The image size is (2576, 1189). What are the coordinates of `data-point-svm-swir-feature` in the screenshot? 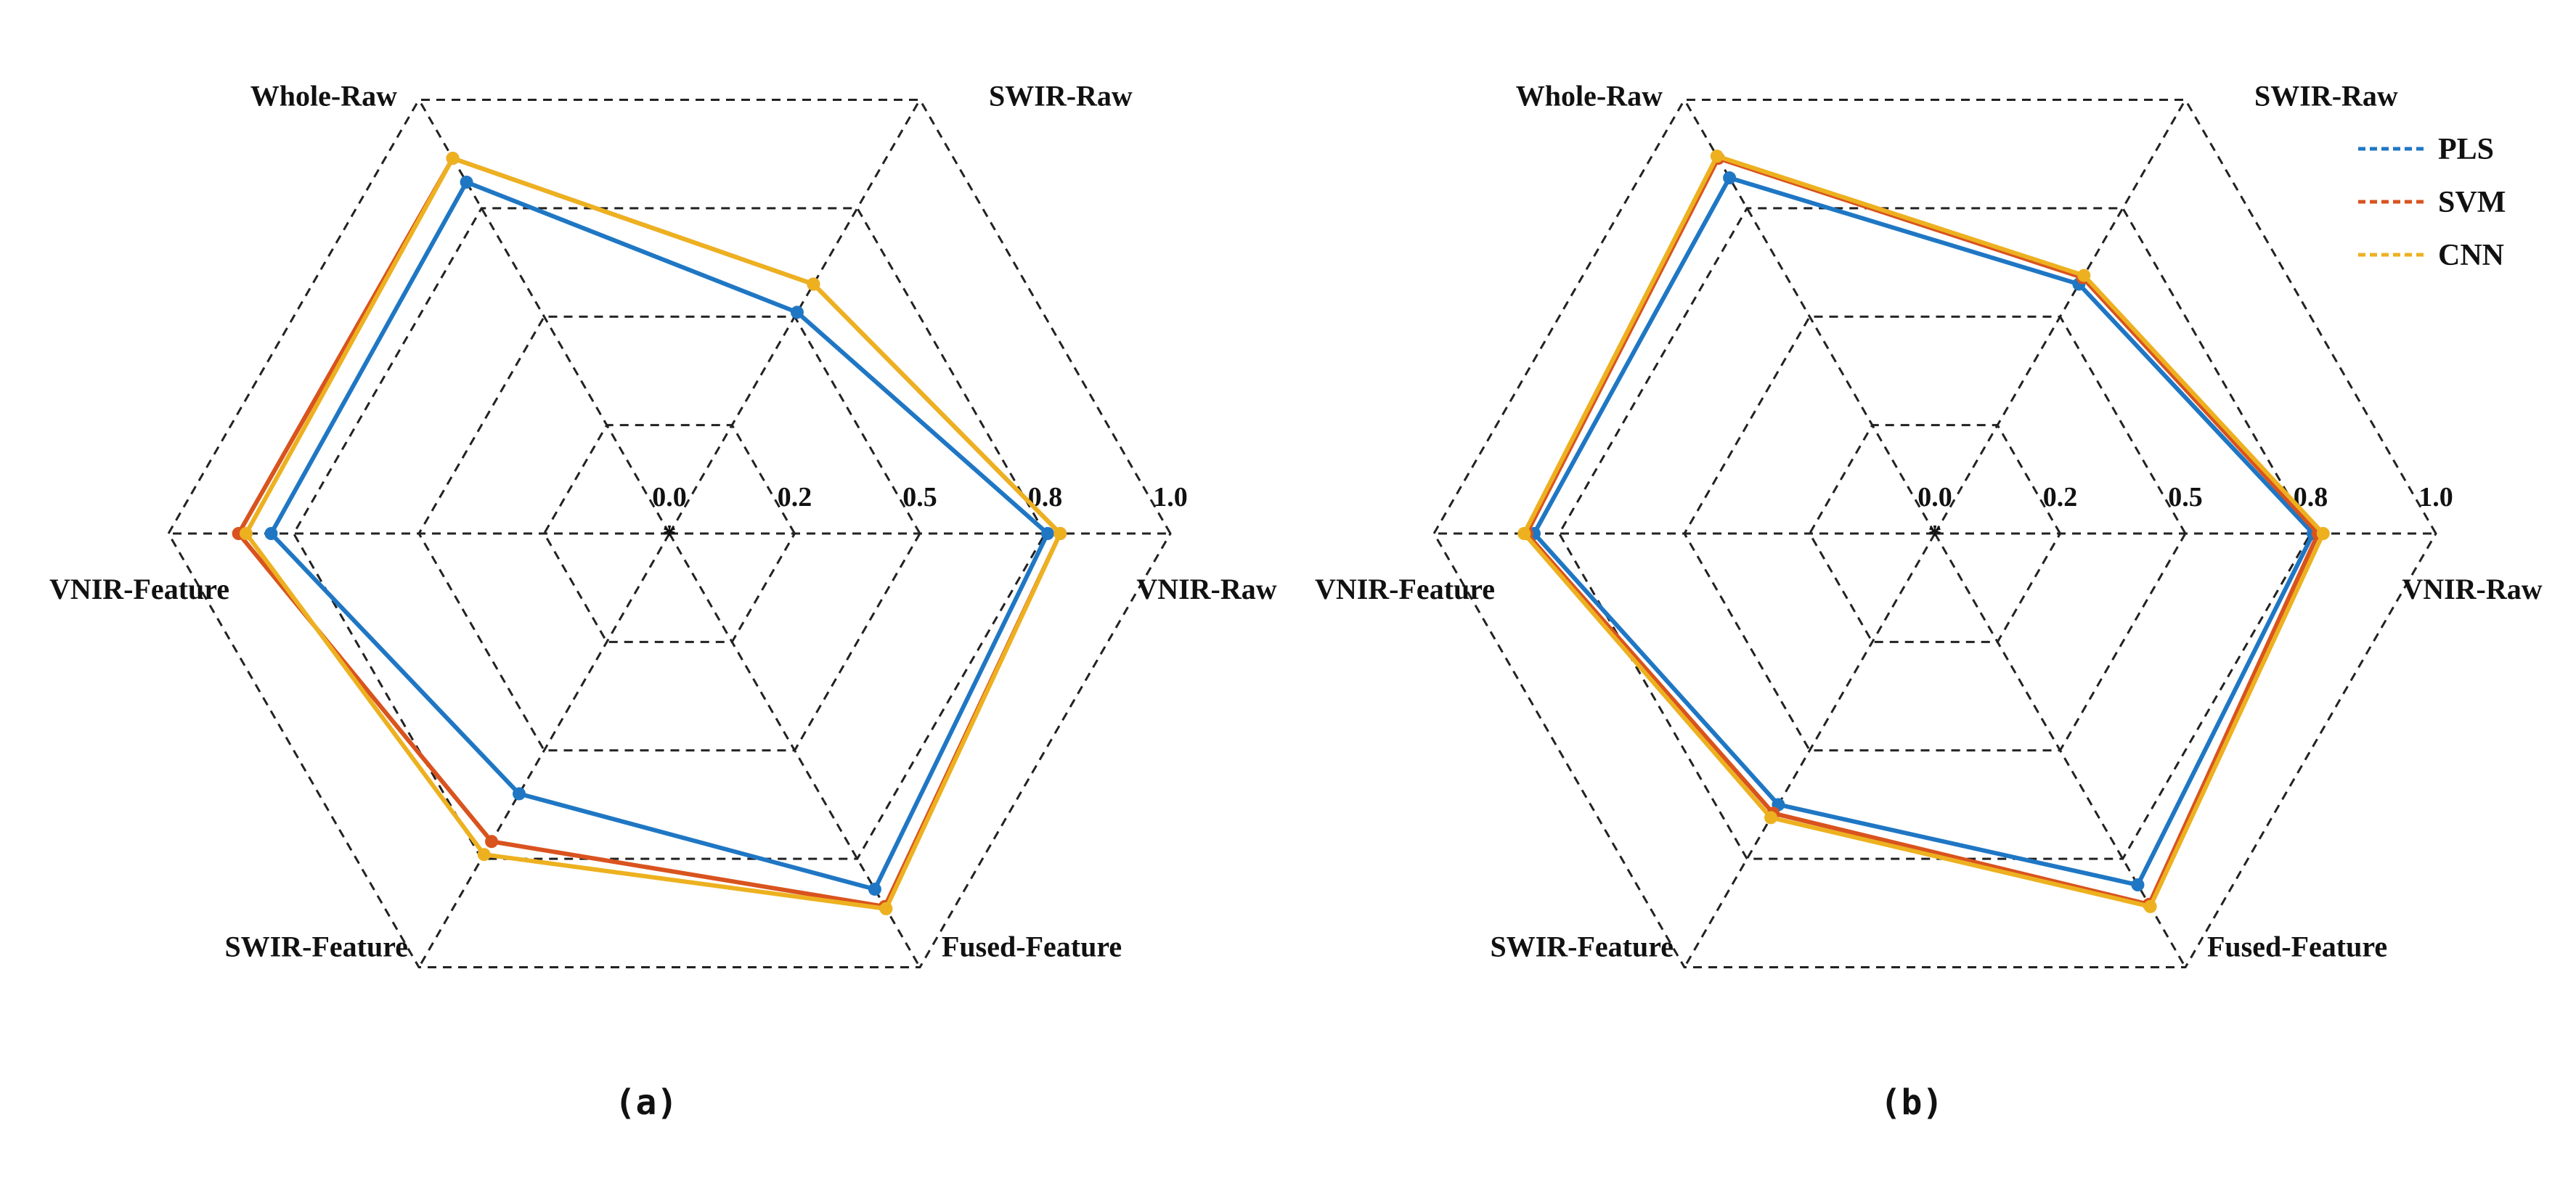 It's located at (492, 842).